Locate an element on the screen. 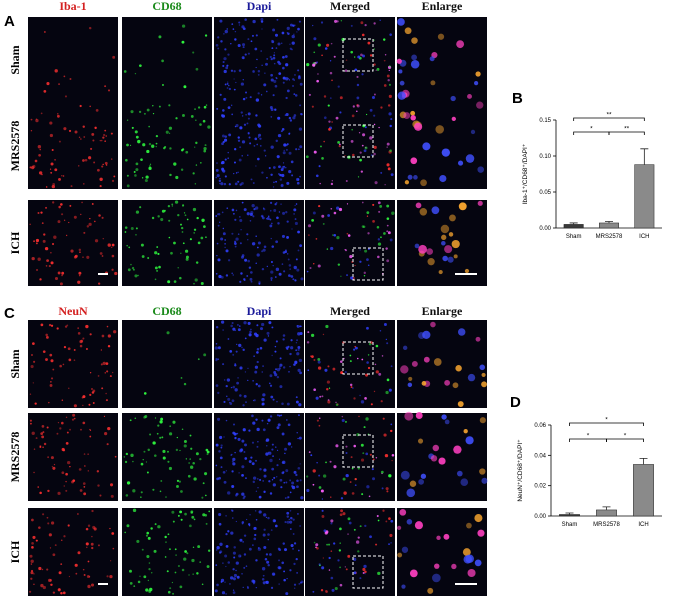  micrograph is located at coordinates (442, 364).